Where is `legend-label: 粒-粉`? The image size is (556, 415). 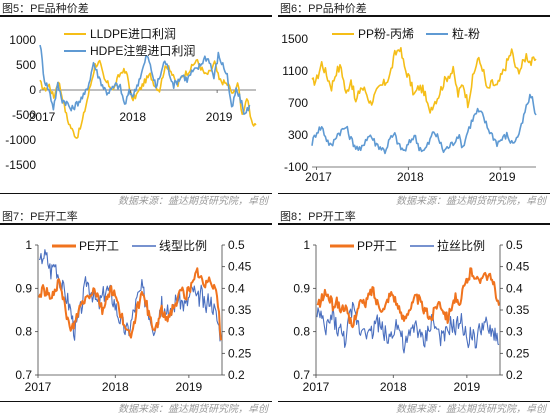 legend-label: 粒-粉 is located at coordinates (466, 33).